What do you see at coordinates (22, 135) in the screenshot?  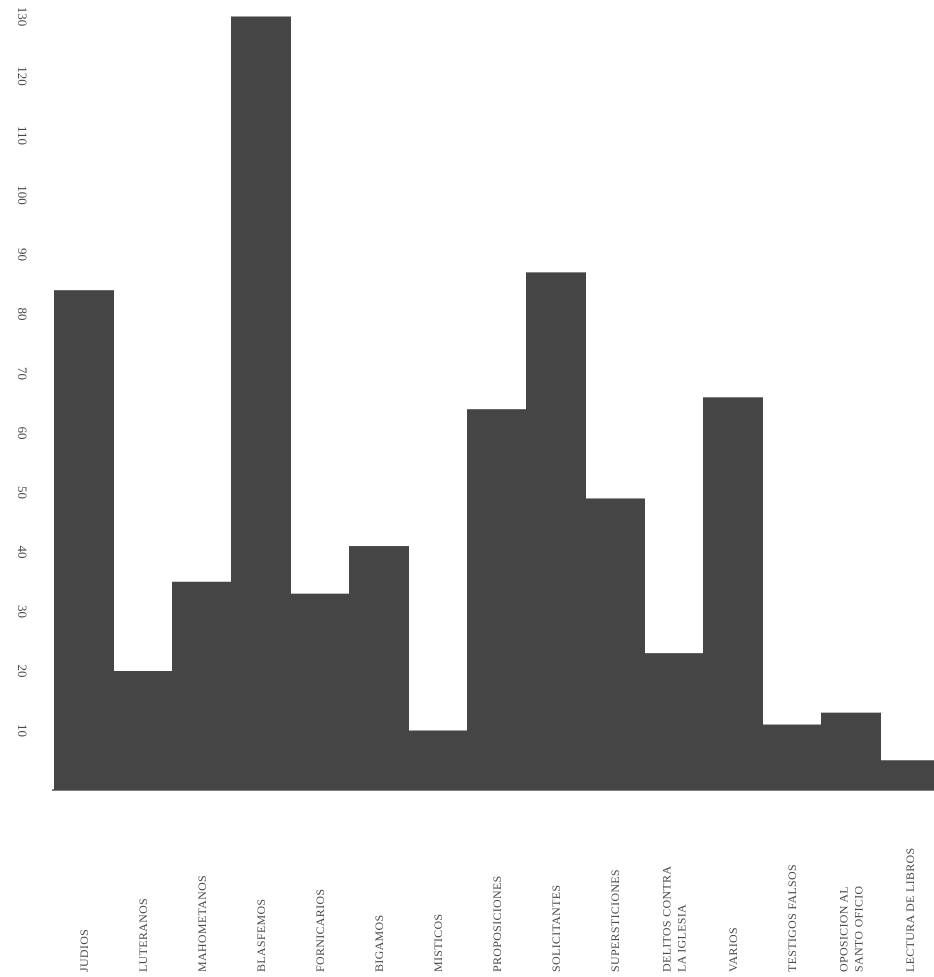 I see `y-tick-label: 110` at bounding box center [22, 135].